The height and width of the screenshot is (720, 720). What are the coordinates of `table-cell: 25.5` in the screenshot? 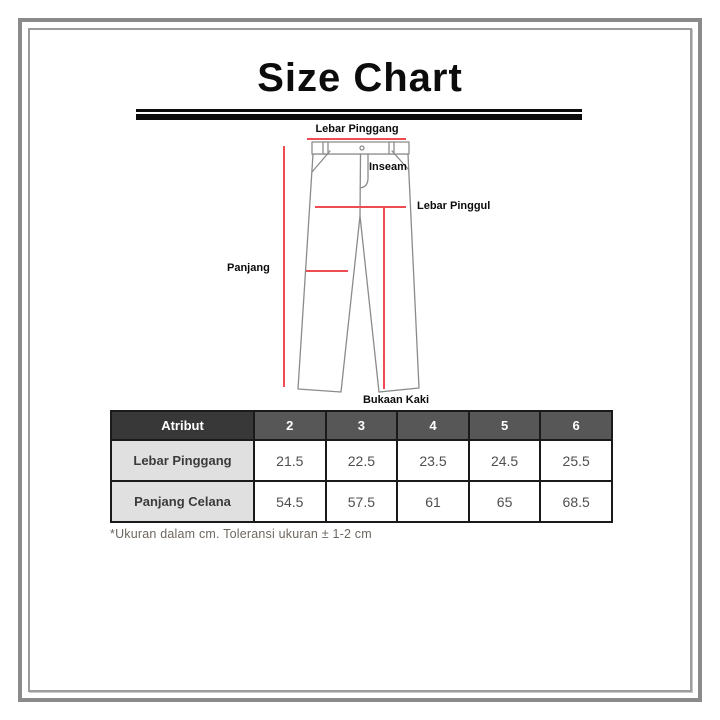 It's located at (576, 460).